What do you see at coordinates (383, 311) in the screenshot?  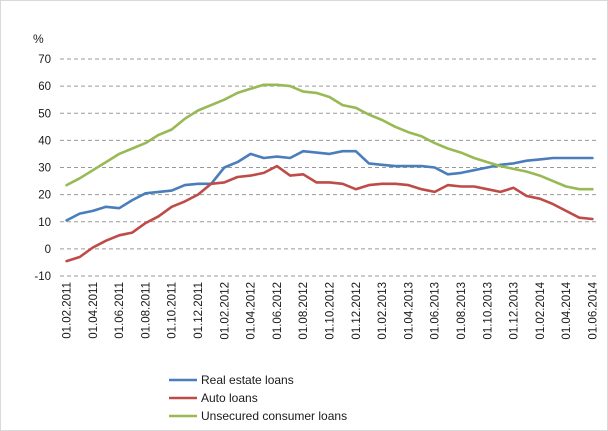 I see `x-tick-label: 01.02.2013` at bounding box center [383, 311].